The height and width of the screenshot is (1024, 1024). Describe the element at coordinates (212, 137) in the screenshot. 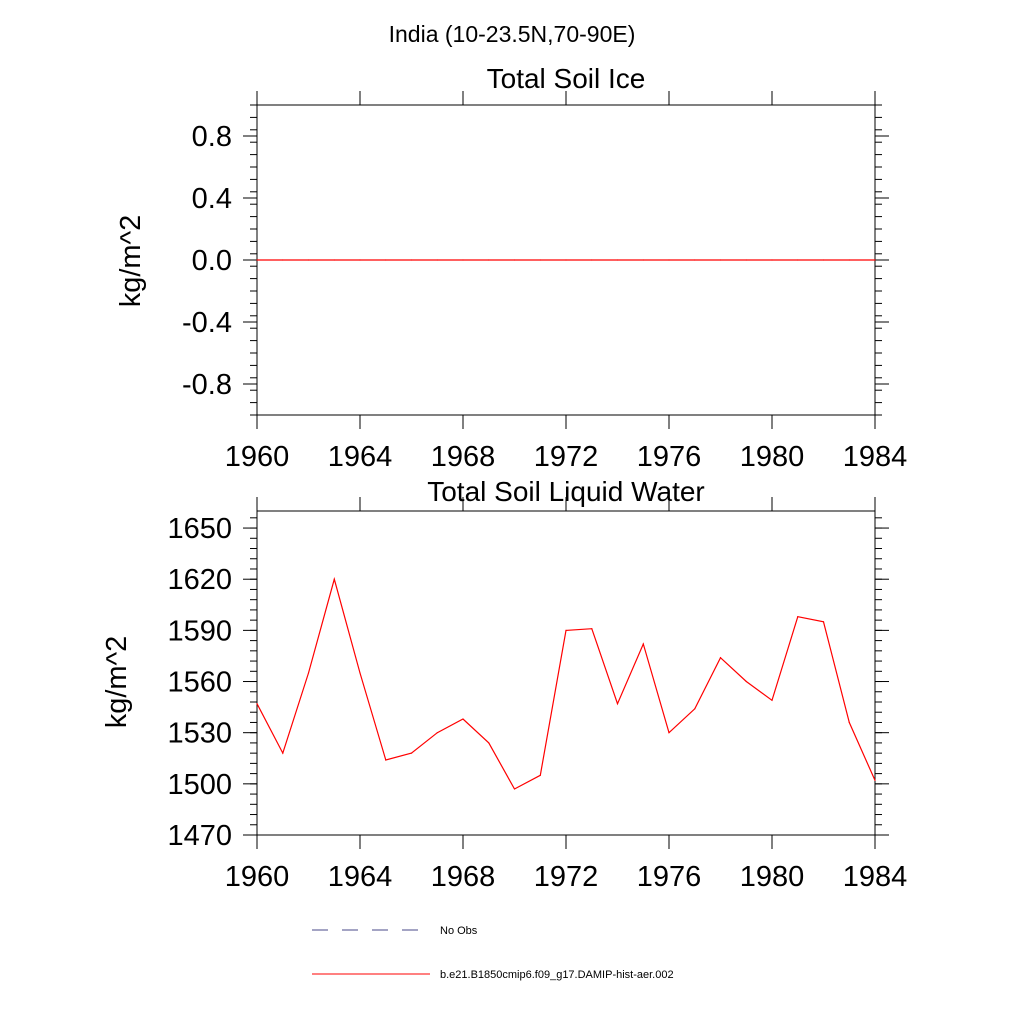

I see `y-tick-label: 0.8` at that location.